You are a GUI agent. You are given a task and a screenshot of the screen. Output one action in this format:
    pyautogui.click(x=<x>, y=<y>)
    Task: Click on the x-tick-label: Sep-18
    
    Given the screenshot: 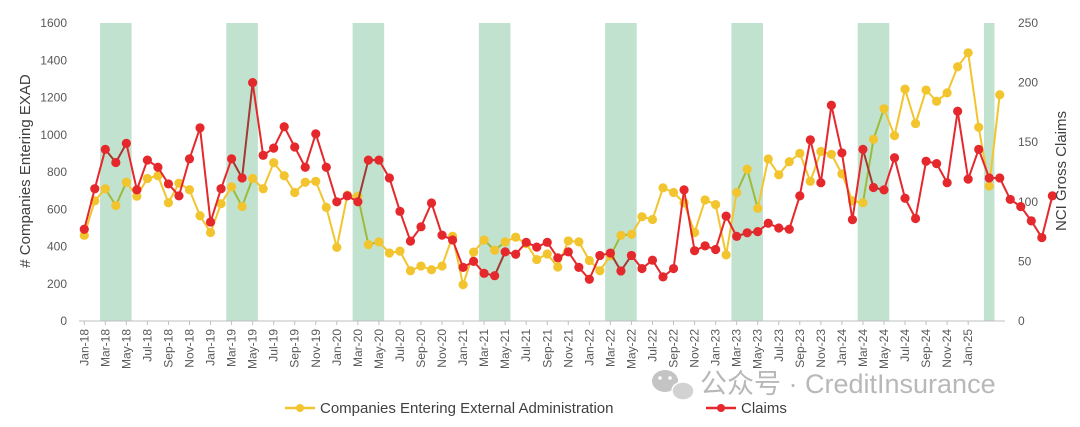 What is the action you would take?
    pyautogui.click(x=168, y=348)
    